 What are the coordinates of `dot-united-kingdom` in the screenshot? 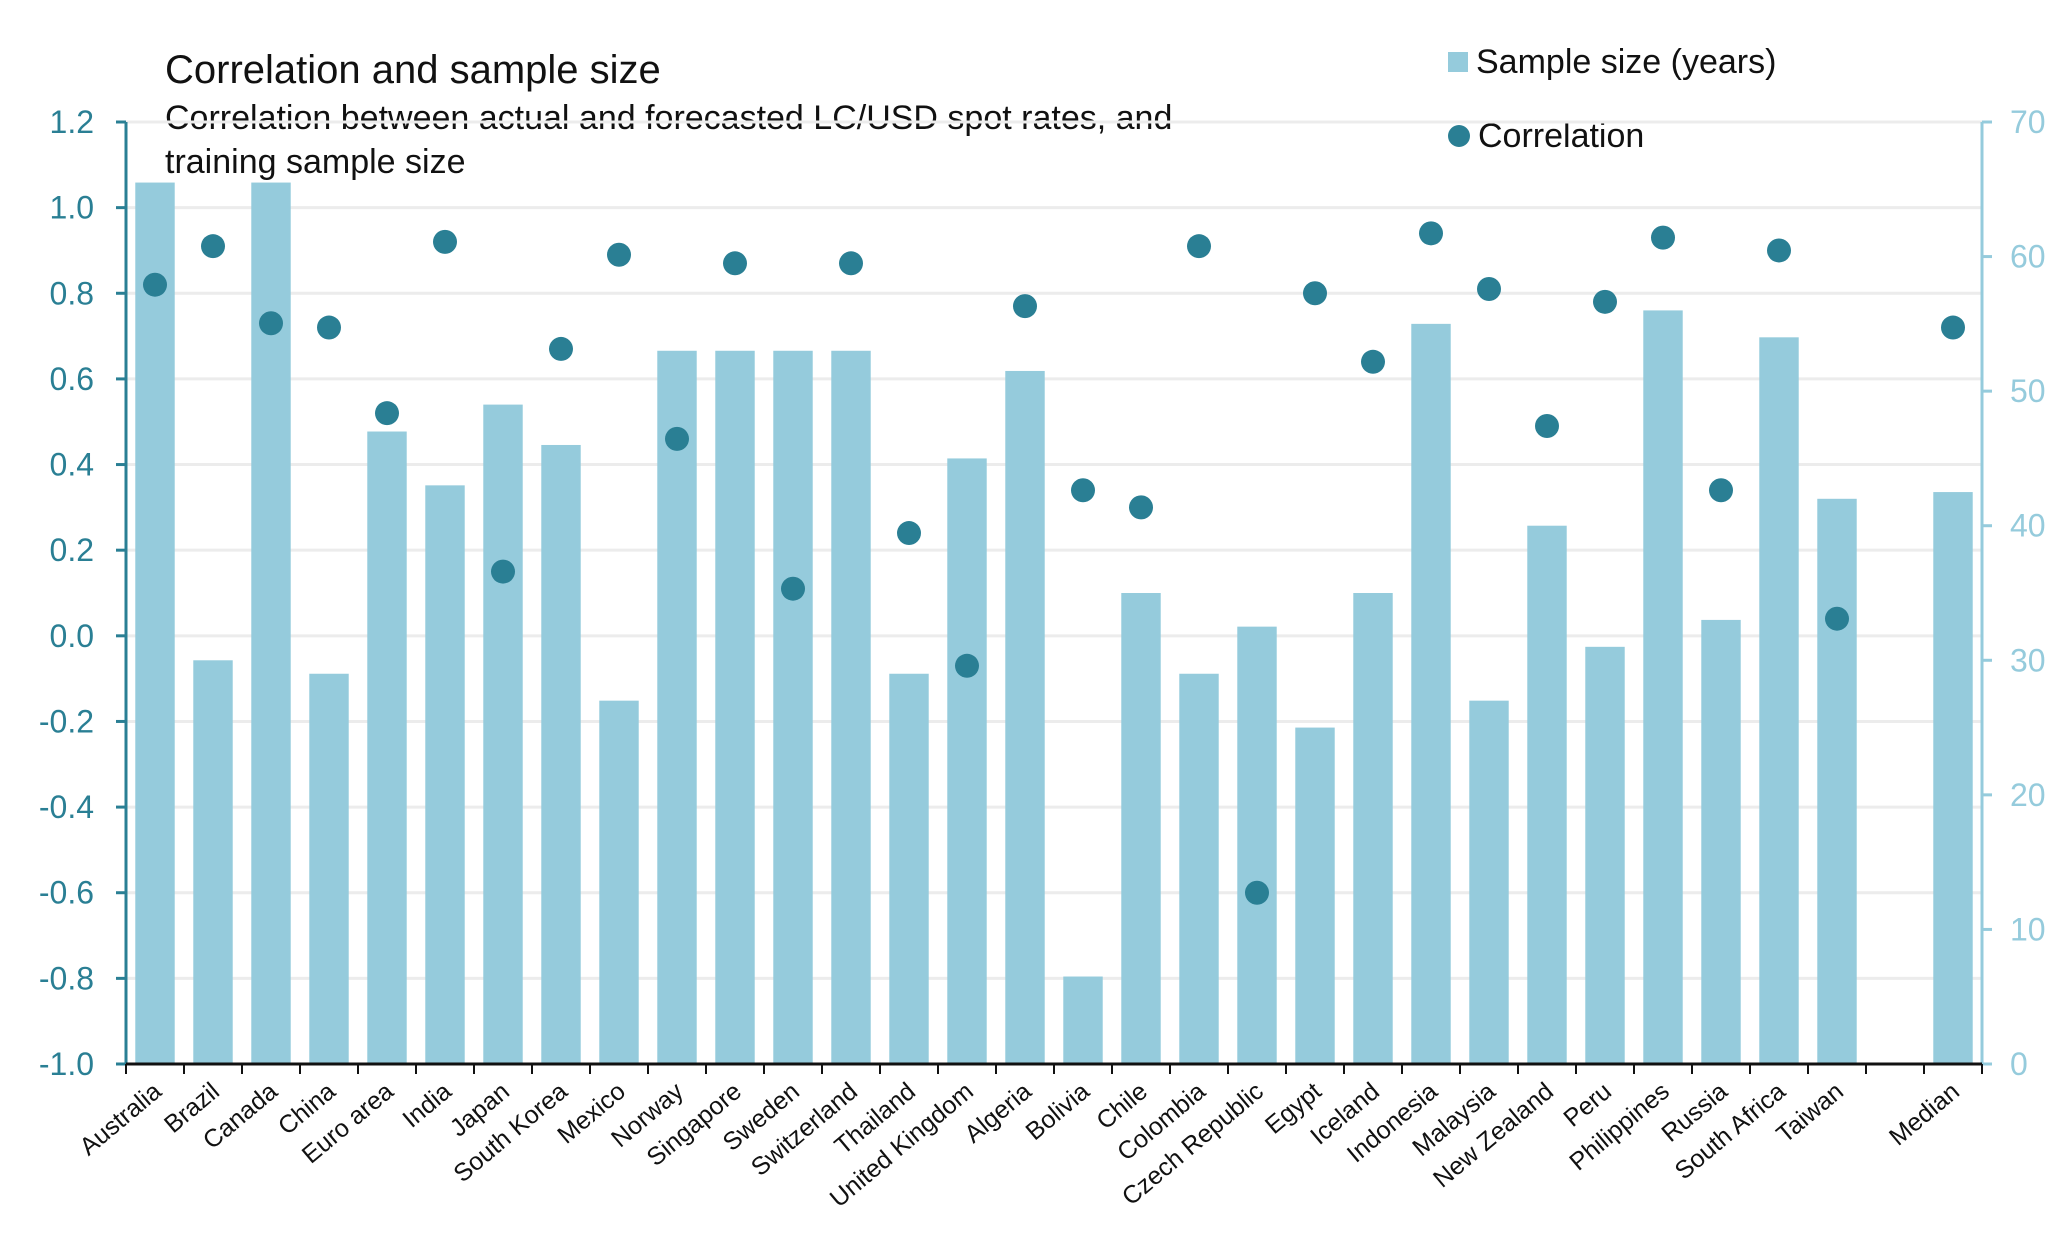 It's located at (967, 665).